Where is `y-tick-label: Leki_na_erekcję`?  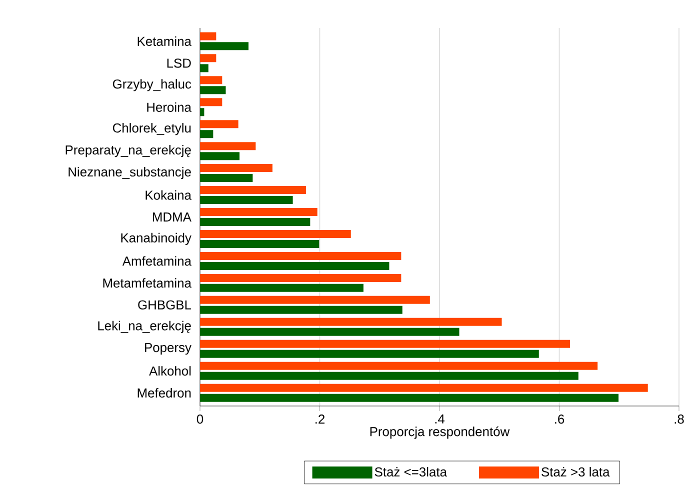 y-tick-label: Leki_na_erekcję is located at coordinates (144, 326).